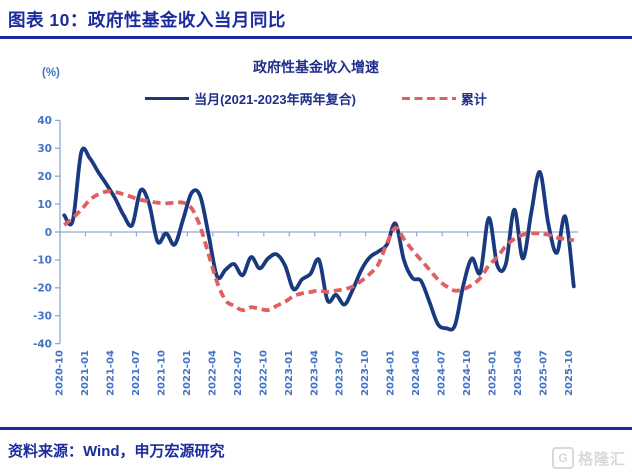 The width and height of the screenshot is (632, 475). Describe the element at coordinates (48, 233) in the screenshot. I see `svg-text: 0` at that location.